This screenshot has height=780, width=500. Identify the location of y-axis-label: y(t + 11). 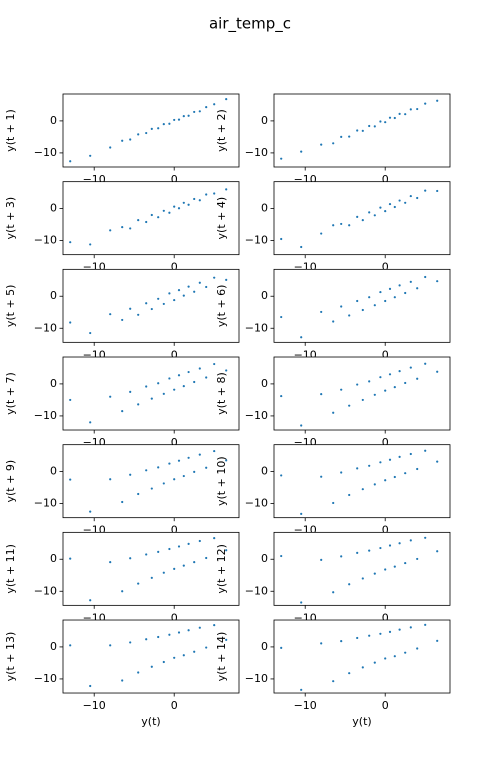
(10, 569).